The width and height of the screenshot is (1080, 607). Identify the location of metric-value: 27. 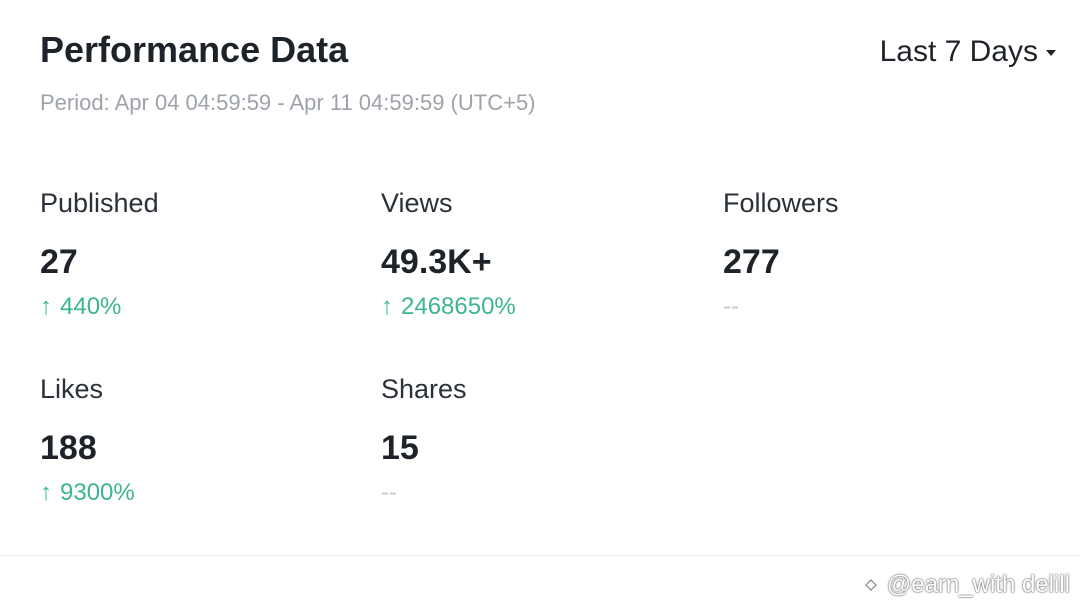
(59, 262).